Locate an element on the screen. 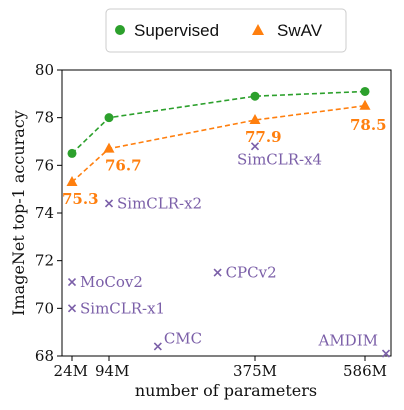  y-axis: 68 70 72 74 76 78 80 is located at coordinates (48, 213).